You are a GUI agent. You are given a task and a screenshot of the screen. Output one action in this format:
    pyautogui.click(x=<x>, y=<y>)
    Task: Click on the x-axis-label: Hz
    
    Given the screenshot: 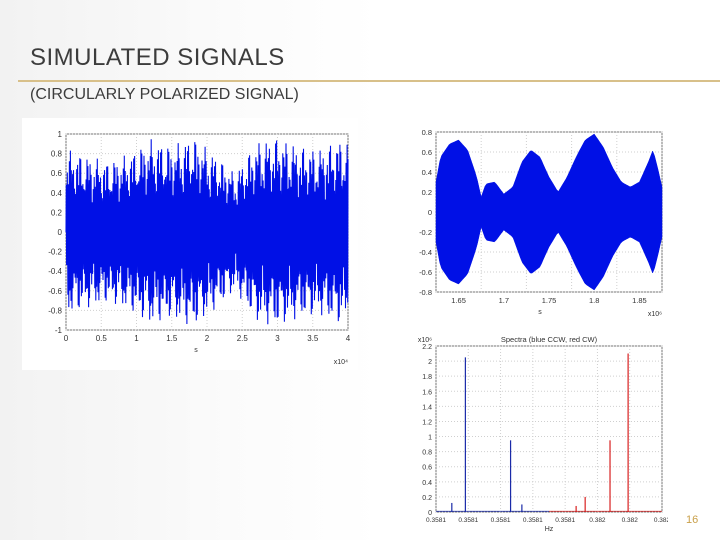 What is the action you would take?
    pyautogui.click(x=549, y=529)
    